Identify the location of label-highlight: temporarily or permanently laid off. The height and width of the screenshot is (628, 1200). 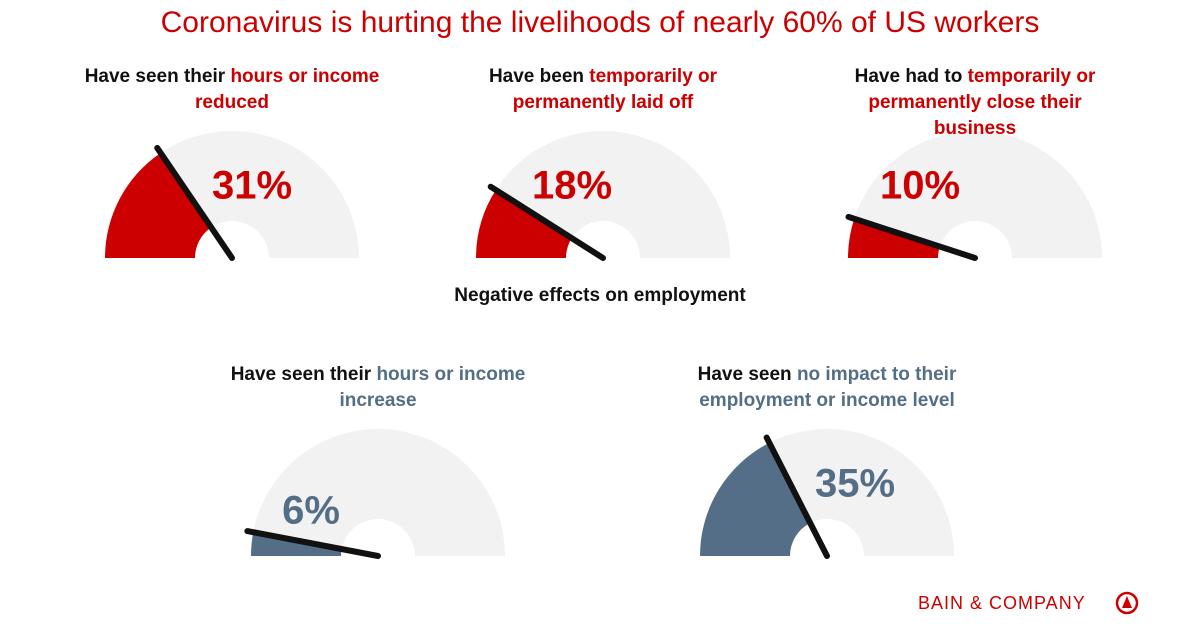
(615, 89).